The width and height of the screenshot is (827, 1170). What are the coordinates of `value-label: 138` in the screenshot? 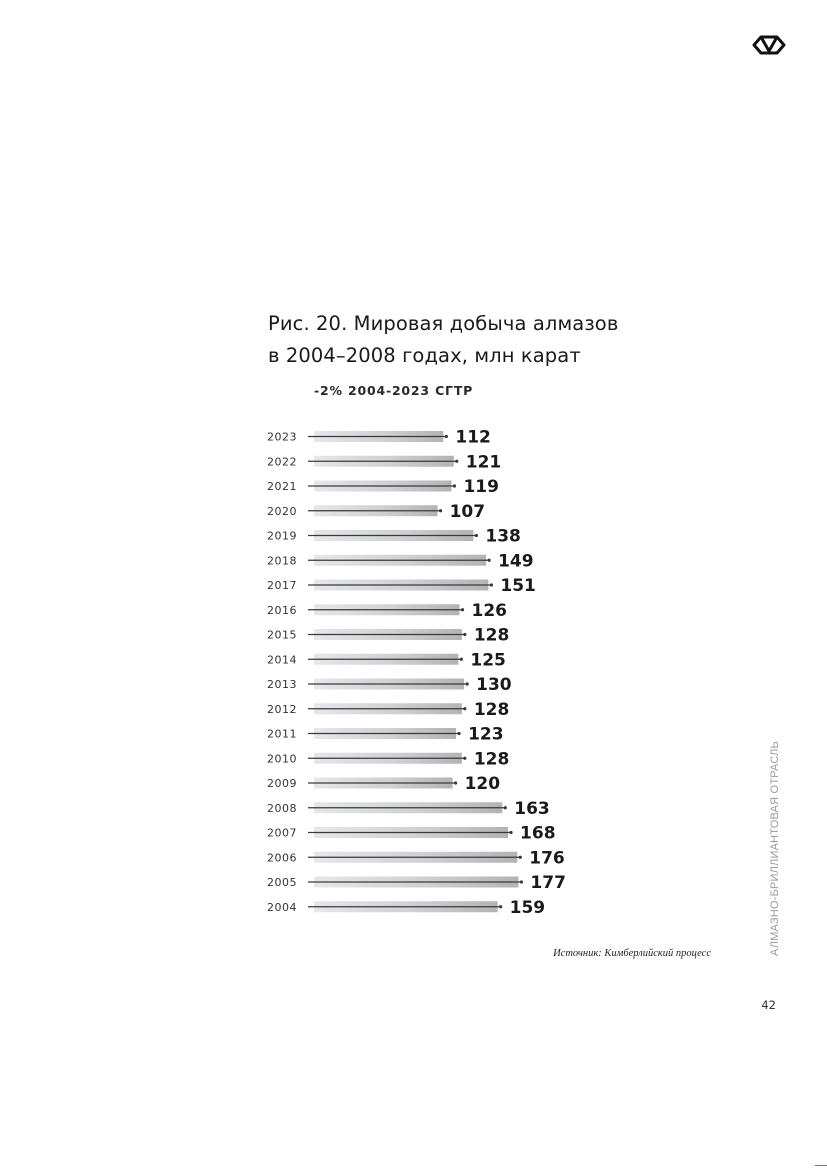 It's located at (503, 537).